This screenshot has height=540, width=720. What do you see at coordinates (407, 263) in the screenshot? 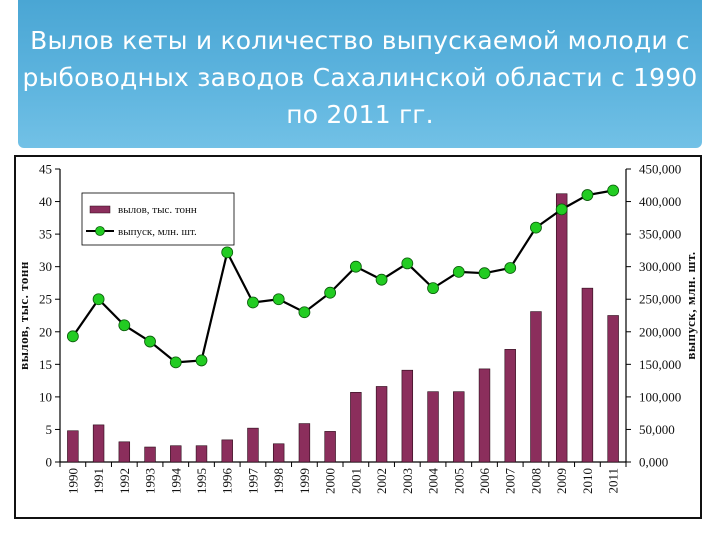
I see `point-2003` at bounding box center [407, 263].